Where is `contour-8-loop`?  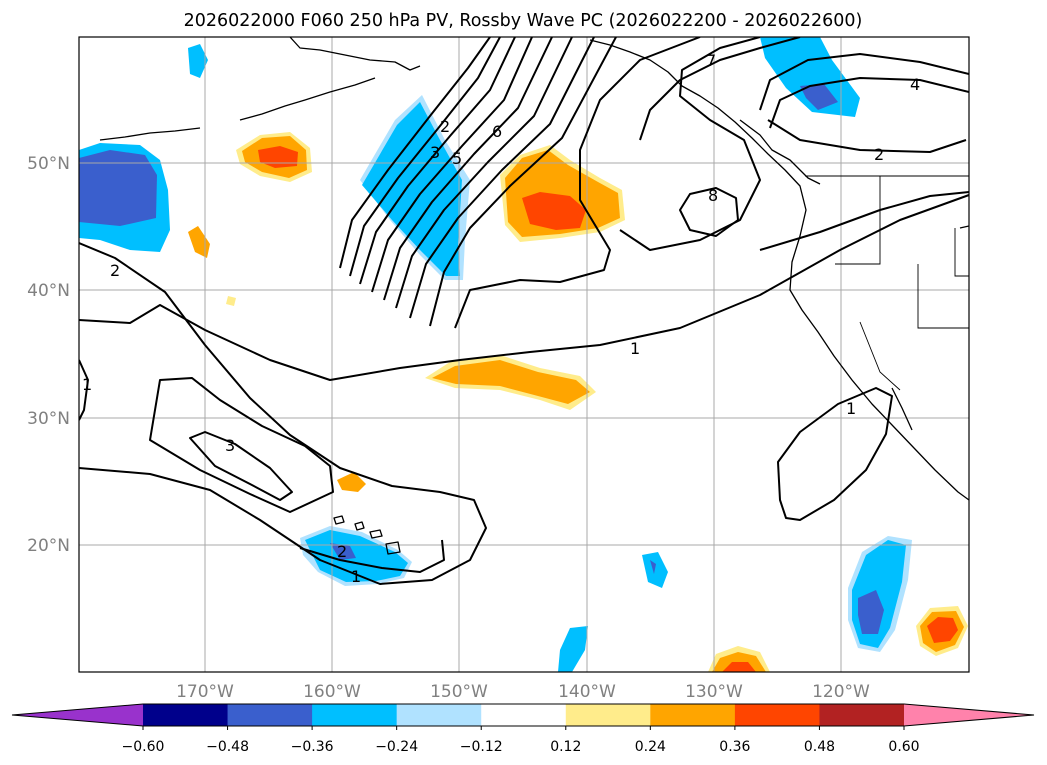 contour-8-loop is located at coordinates (709, 212).